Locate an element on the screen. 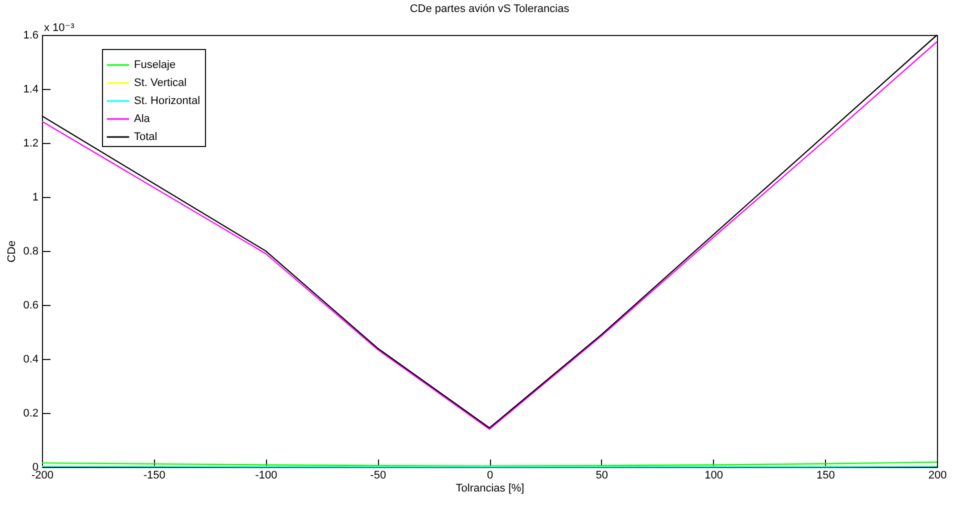 The width and height of the screenshot is (956, 506). x-axis-title: Tolrancias [%] is located at coordinates (490, 488).